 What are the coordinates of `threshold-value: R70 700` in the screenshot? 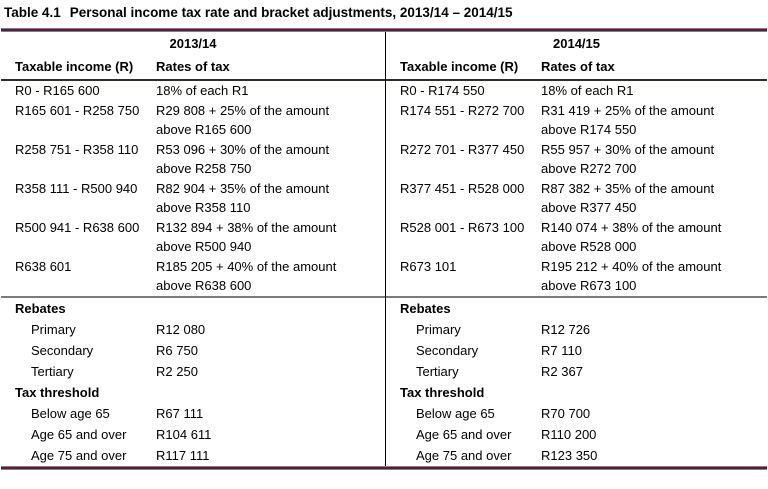 It's located at (566, 413).